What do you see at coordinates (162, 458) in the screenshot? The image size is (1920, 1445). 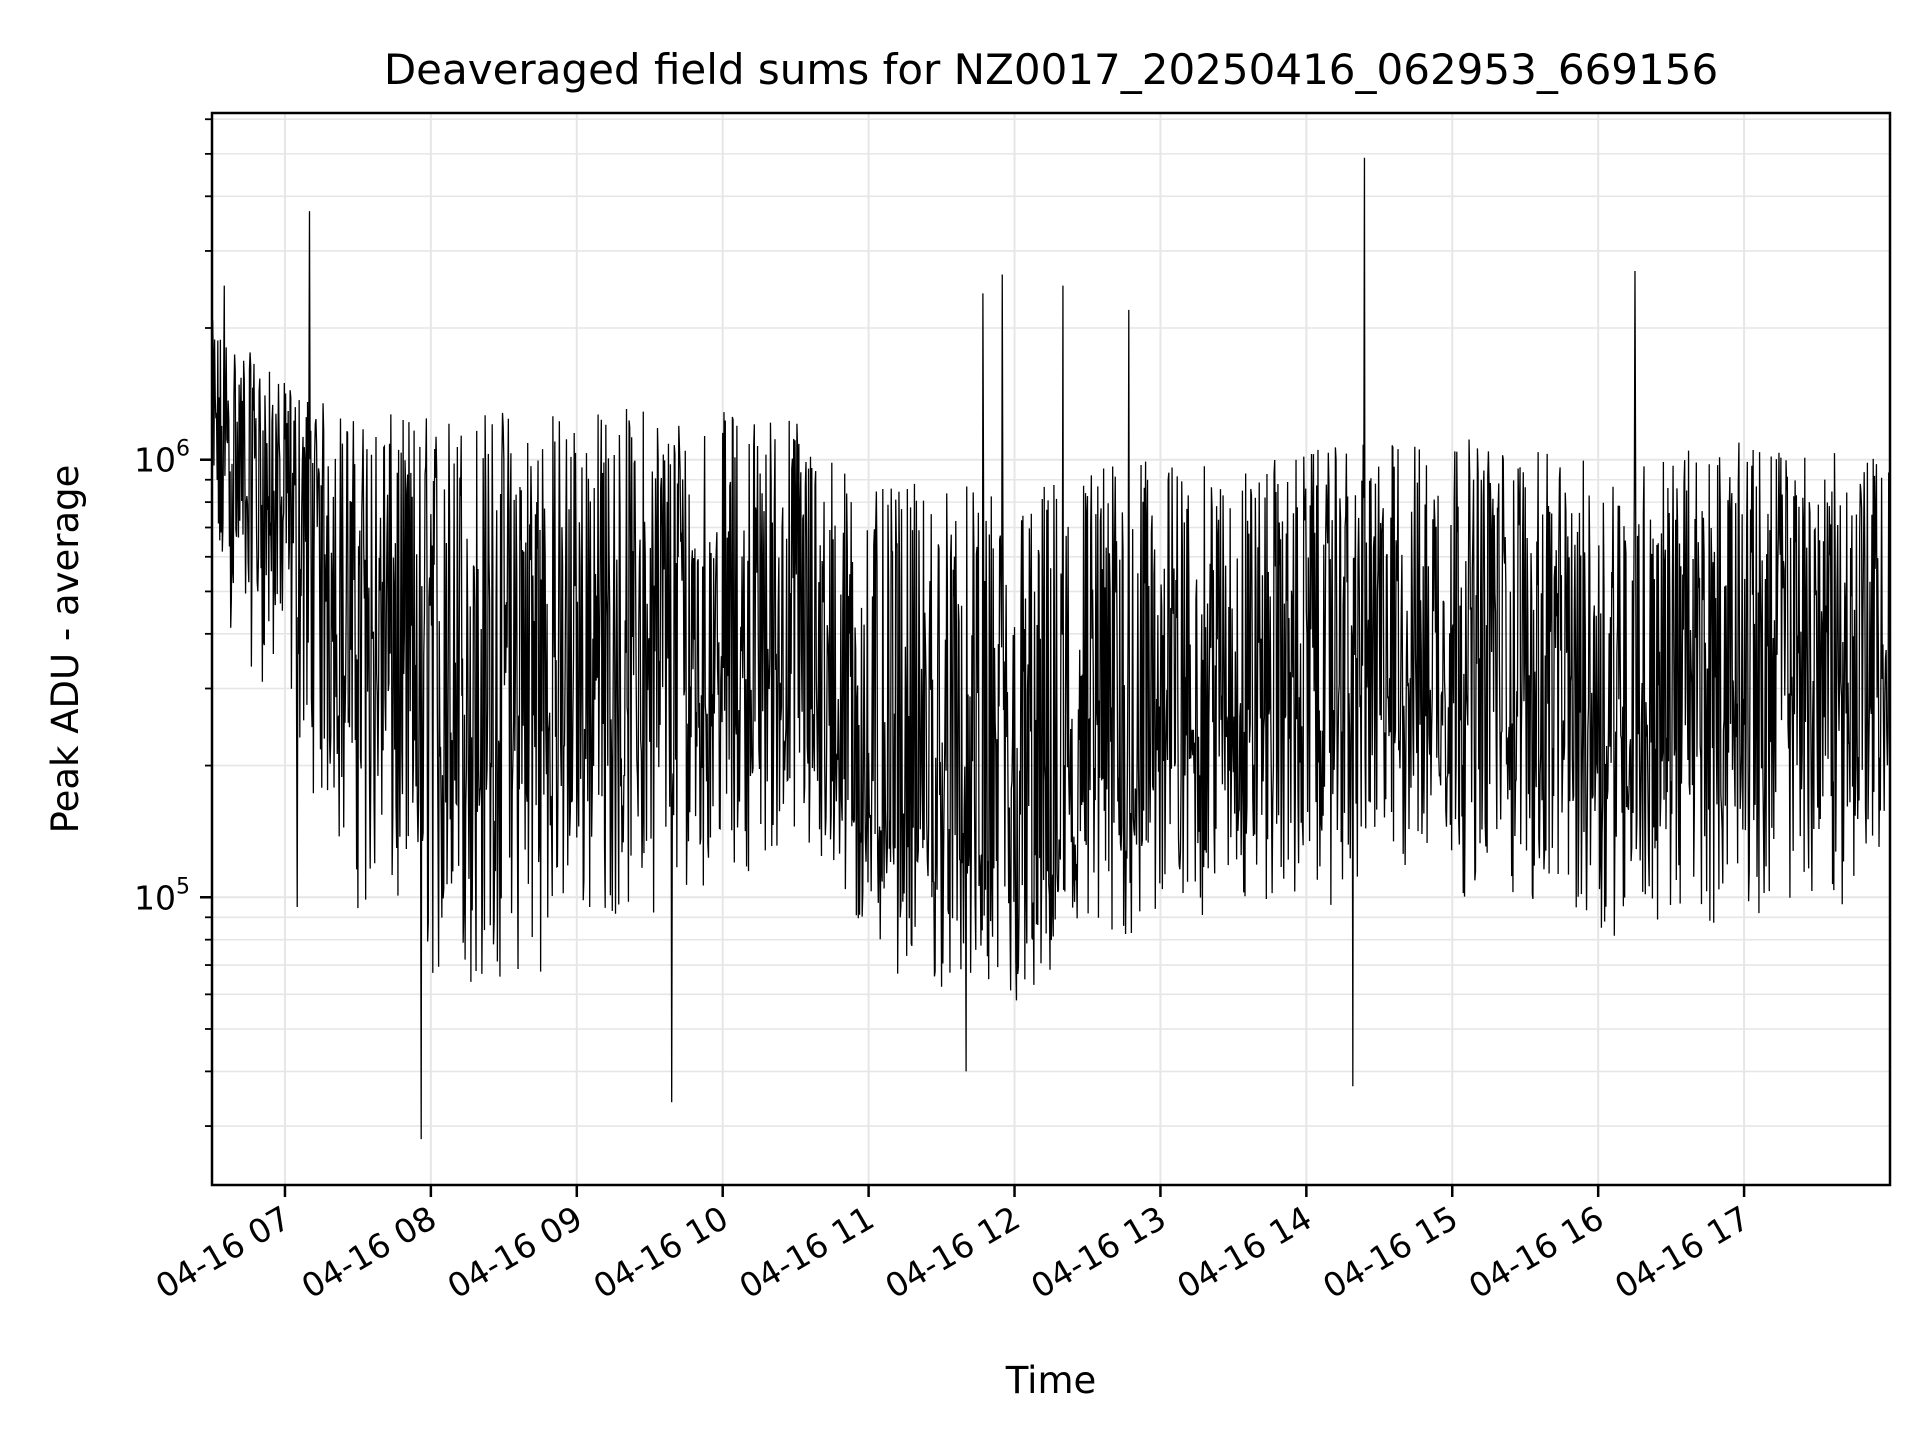 I see `y-tick-label: 10⁶` at bounding box center [162, 458].